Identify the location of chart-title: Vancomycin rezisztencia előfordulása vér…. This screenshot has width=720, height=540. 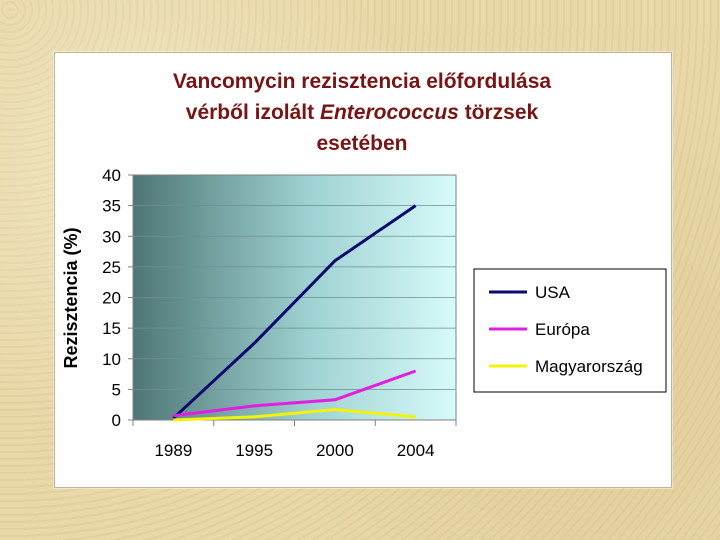
(362, 112).